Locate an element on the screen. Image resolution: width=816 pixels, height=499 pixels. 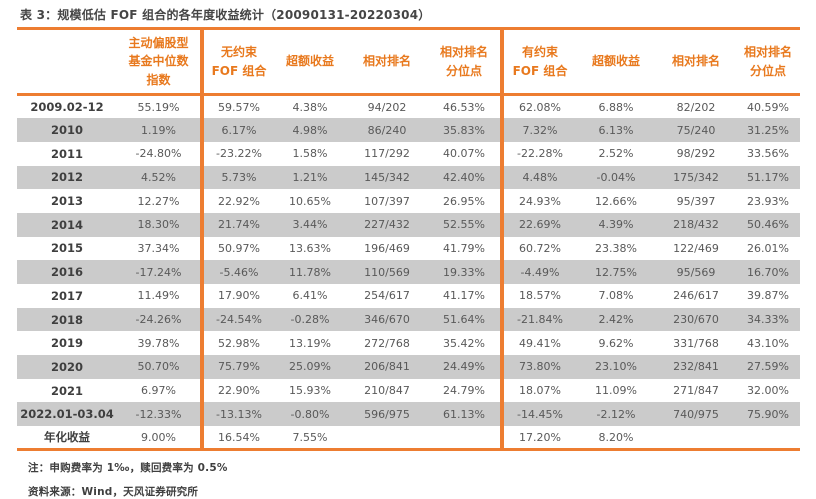
cell: 59.57% is located at coordinates (237, 106).